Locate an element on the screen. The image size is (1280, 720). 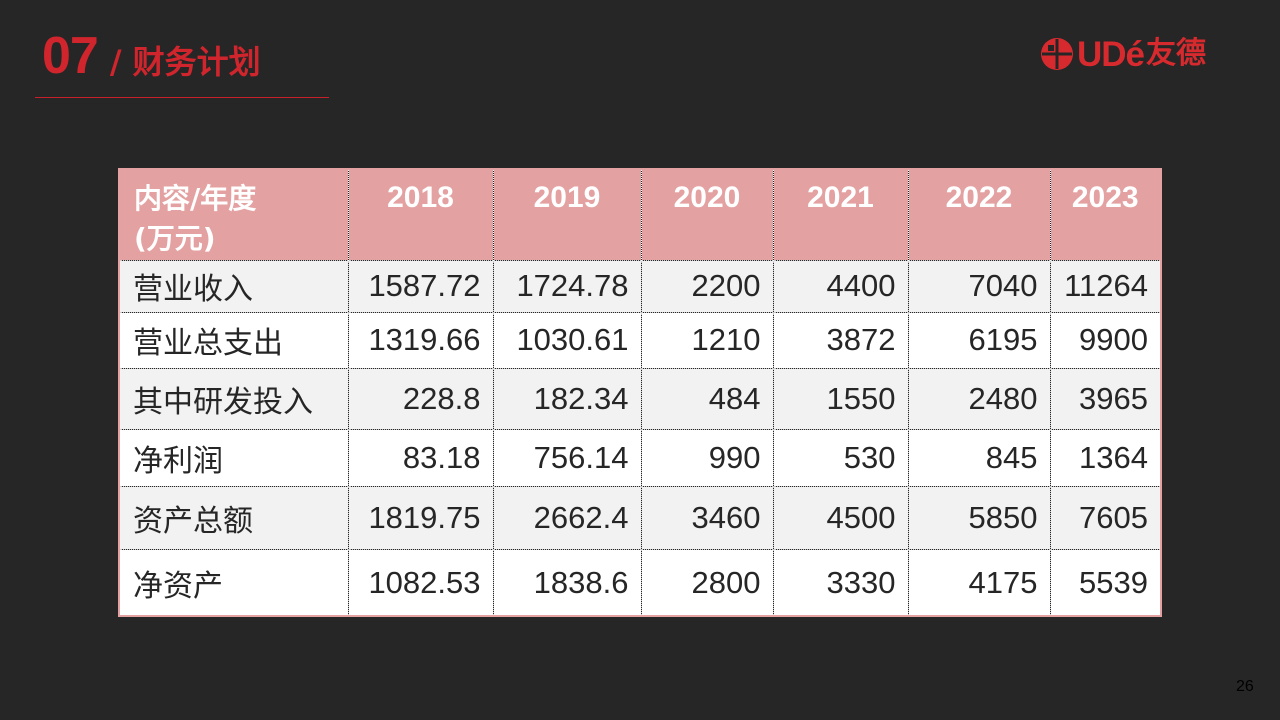
table-cell: 9900 is located at coordinates (1105, 340).